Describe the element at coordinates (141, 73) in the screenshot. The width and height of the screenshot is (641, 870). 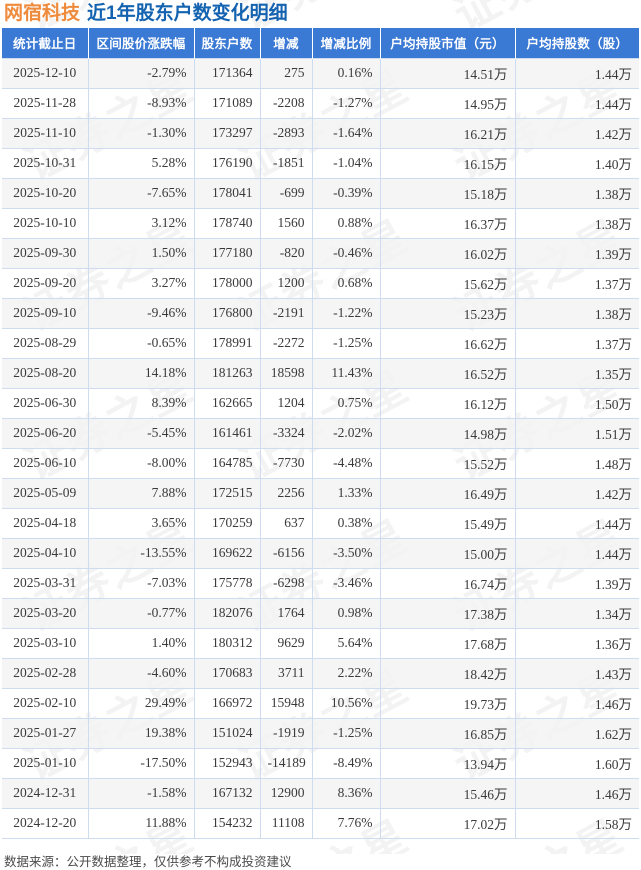
I see `cell-price-change: -2.79%` at that location.